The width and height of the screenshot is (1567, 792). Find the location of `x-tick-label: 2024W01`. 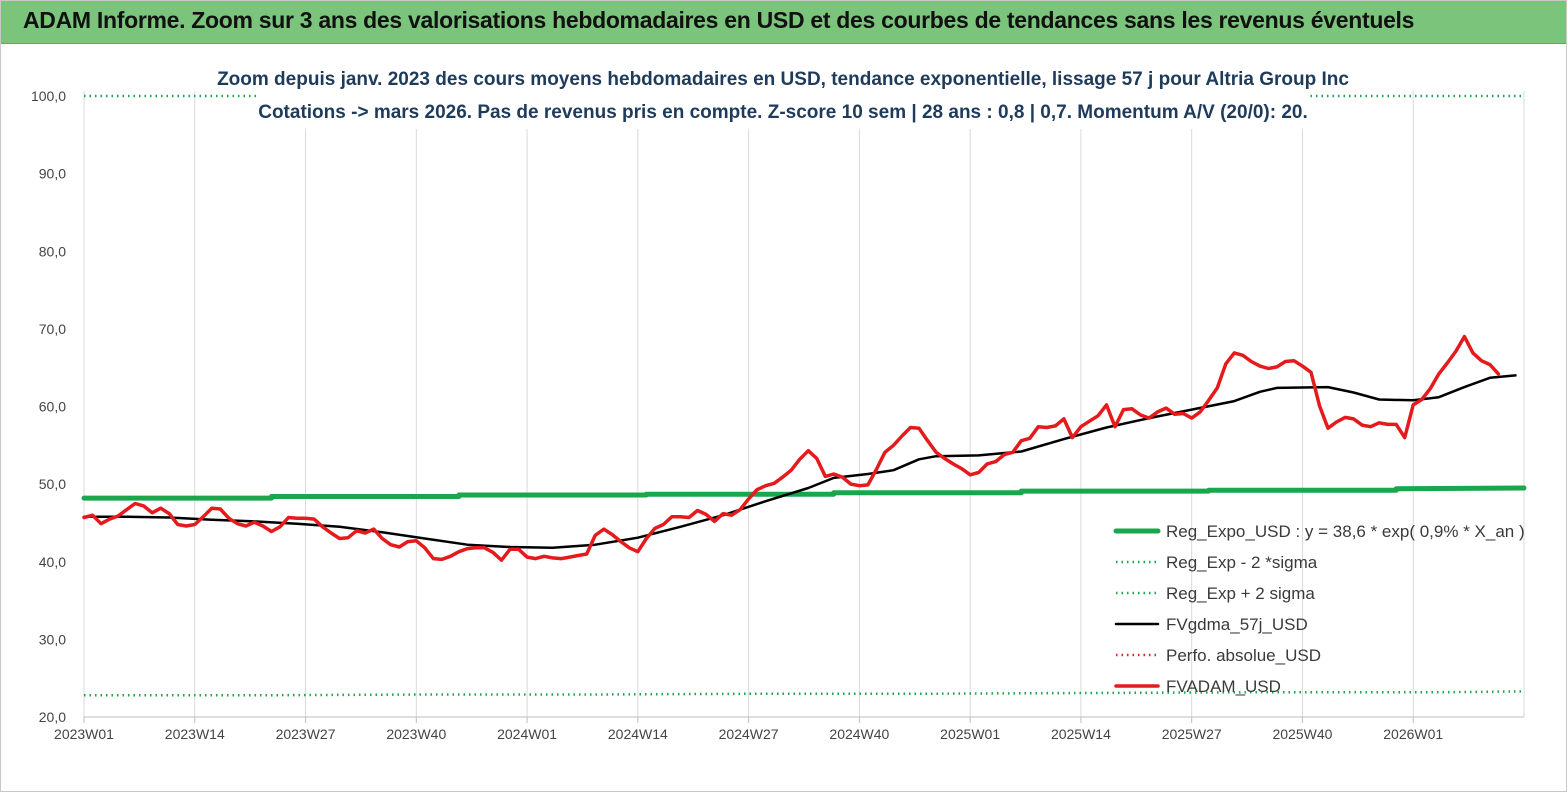

x-tick-label: 2024W01 is located at coordinates (527, 734).